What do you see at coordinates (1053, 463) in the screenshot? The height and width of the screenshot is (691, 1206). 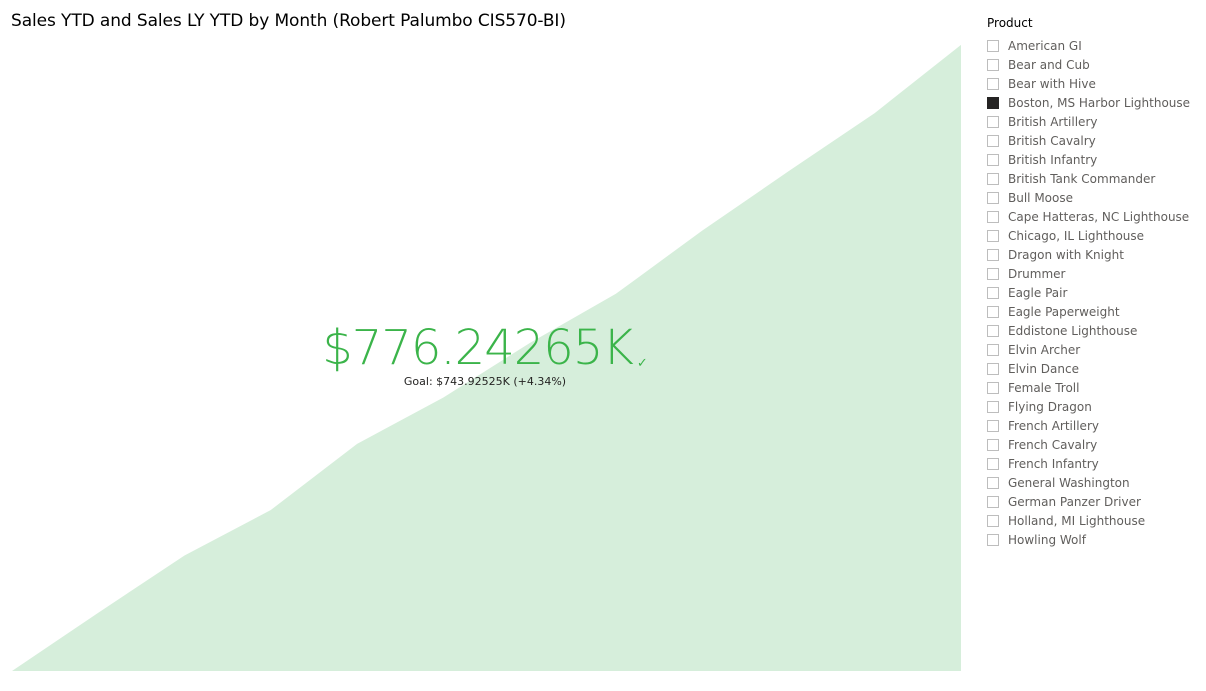 I see `slicer-item-label: French Infantry` at bounding box center [1053, 463].